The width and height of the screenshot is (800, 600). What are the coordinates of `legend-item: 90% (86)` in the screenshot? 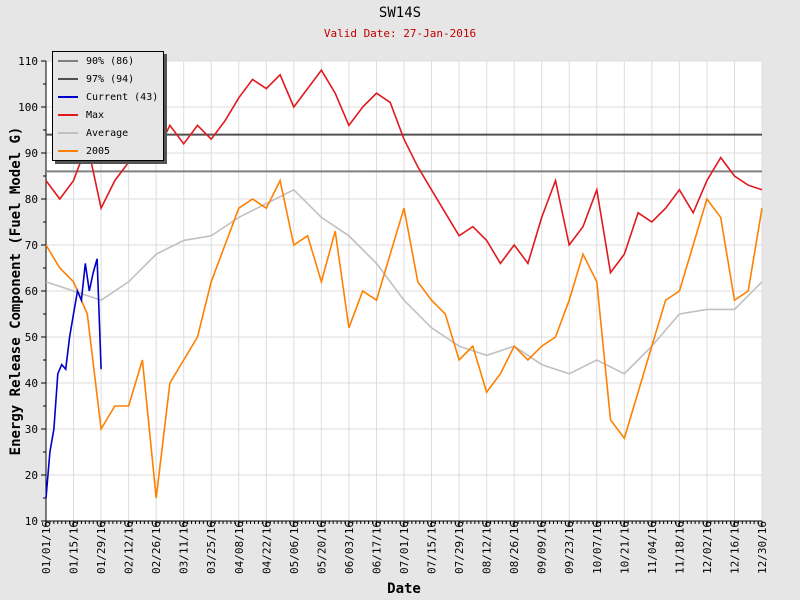 It's located at (108, 61).